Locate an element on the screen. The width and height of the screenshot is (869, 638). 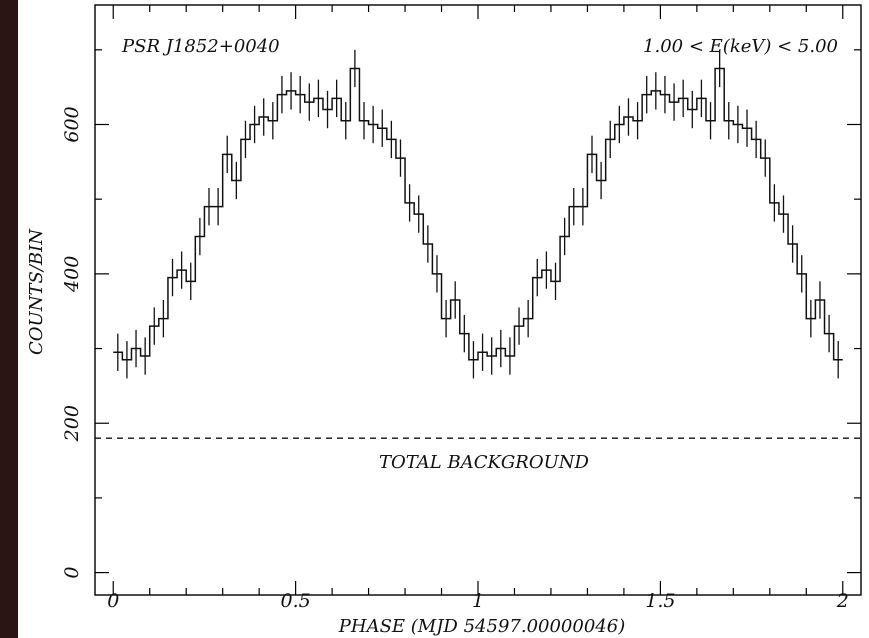
source-label: PSR J1852+0040 is located at coordinates (200, 46).